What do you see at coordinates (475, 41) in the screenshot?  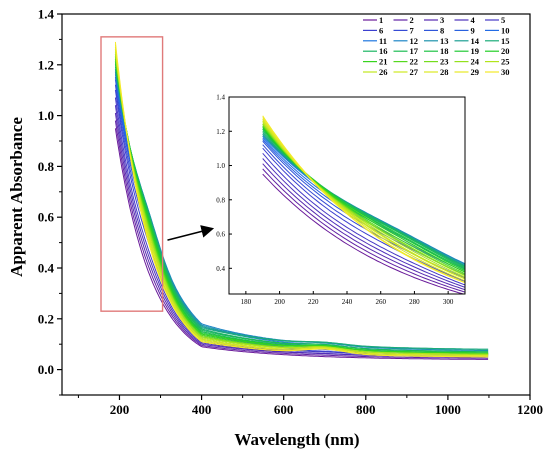 I see `legend-label-14: 14` at bounding box center [475, 41].